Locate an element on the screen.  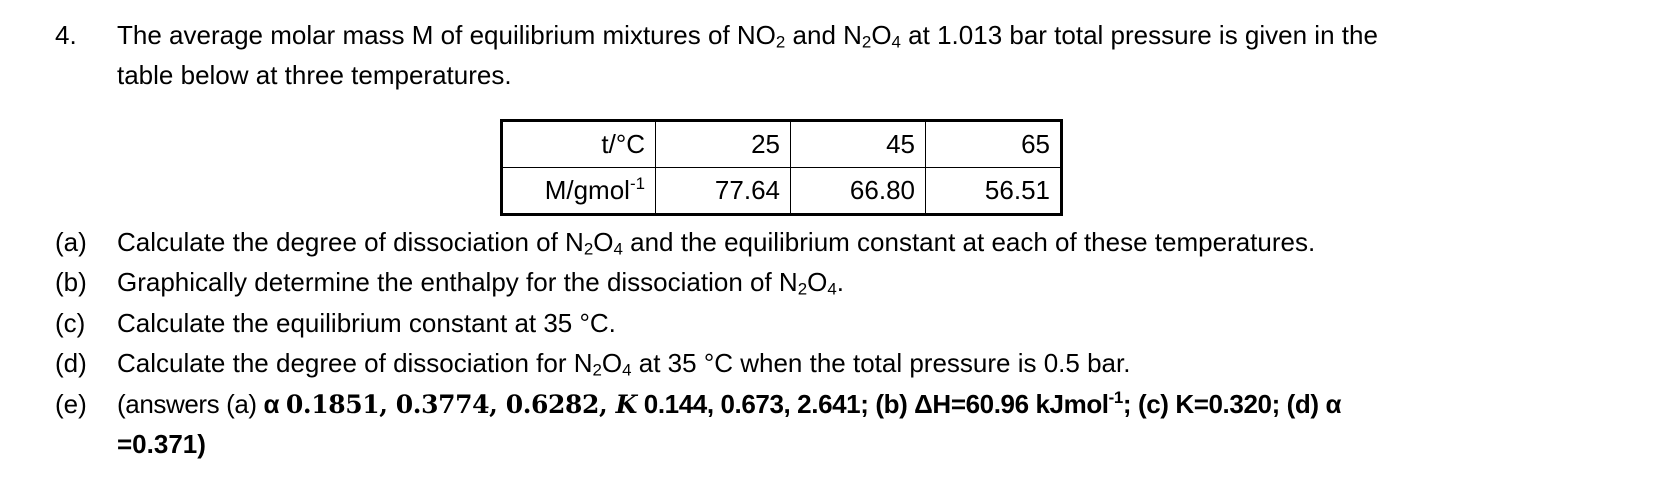
table-cell: 77.64 is located at coordinates (723, 191).